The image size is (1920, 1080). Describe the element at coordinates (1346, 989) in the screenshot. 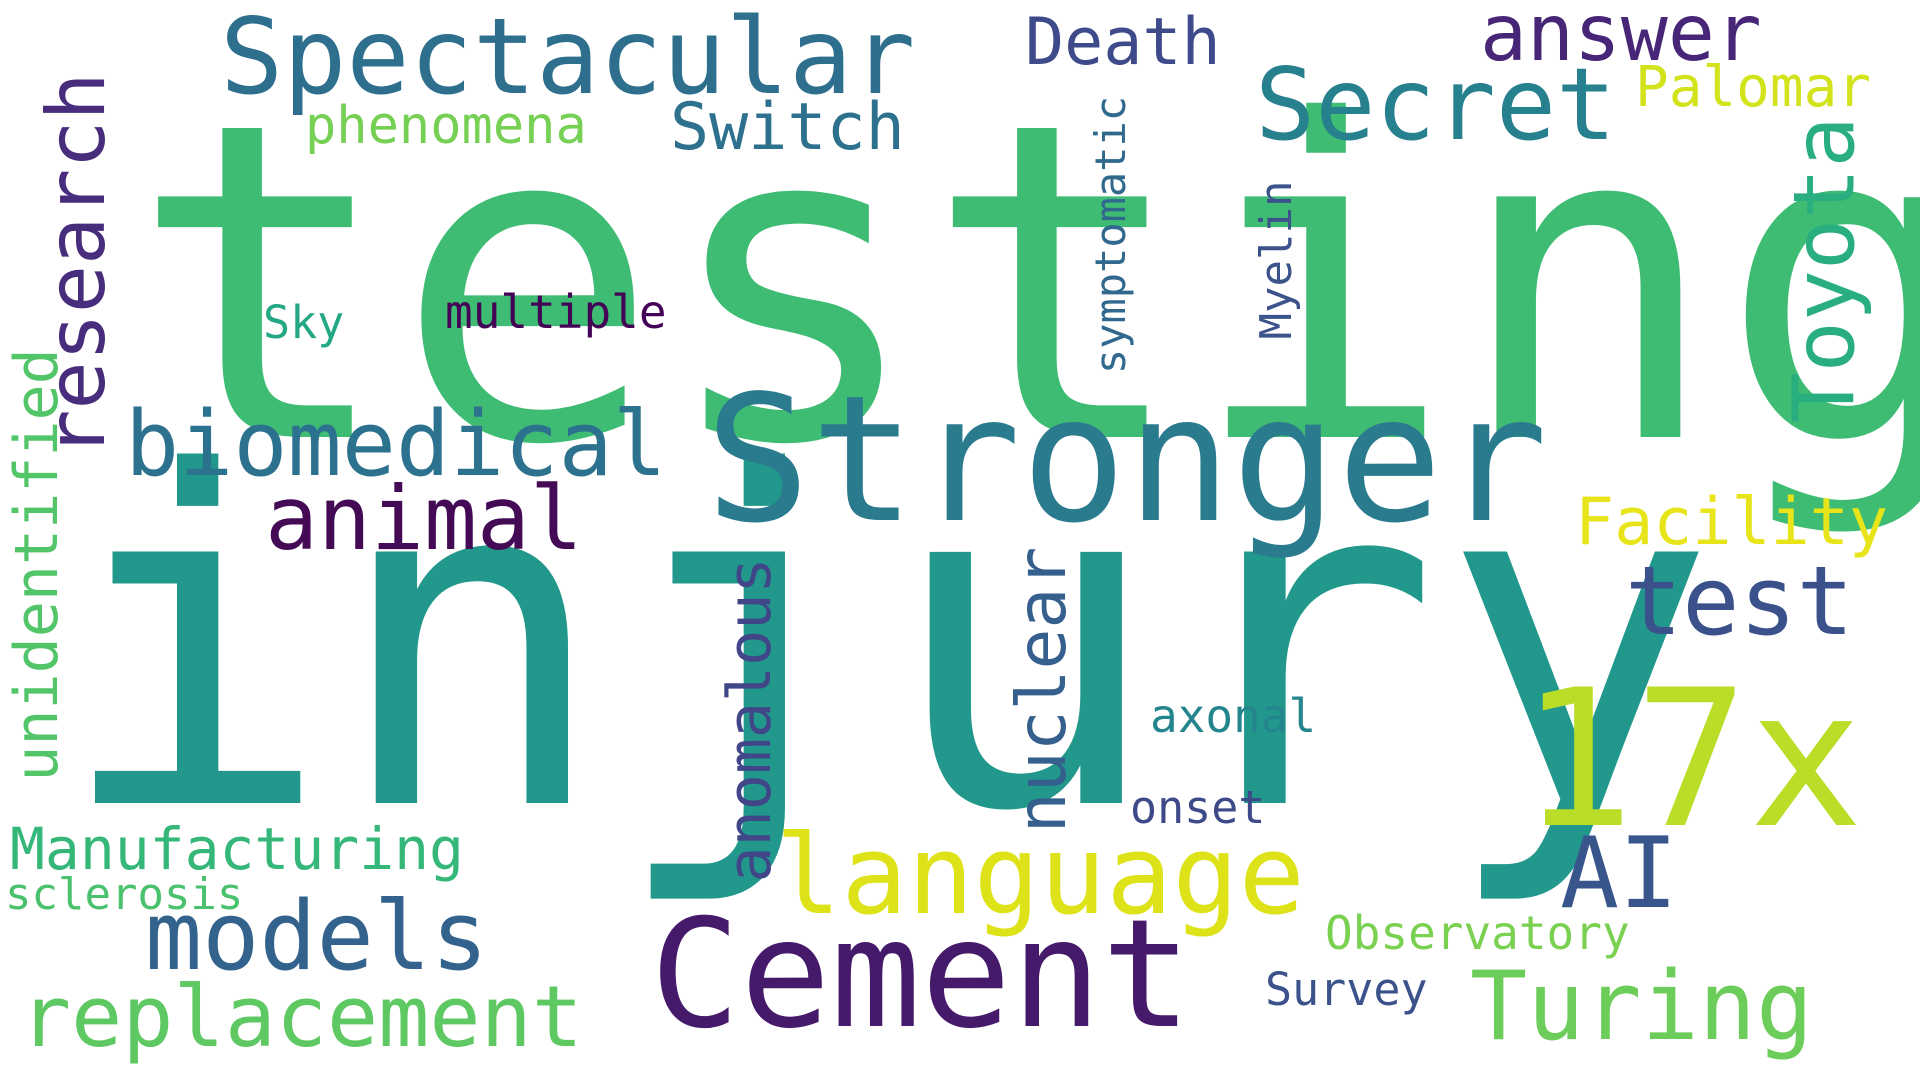

I see `word-survey: Survey` at that location.